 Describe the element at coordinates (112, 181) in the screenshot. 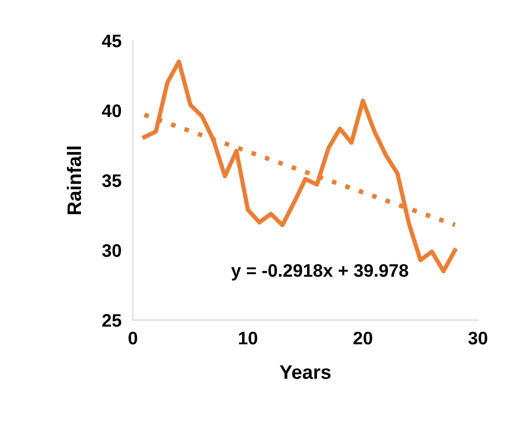

I see `y-tick-label: 35` at that location.